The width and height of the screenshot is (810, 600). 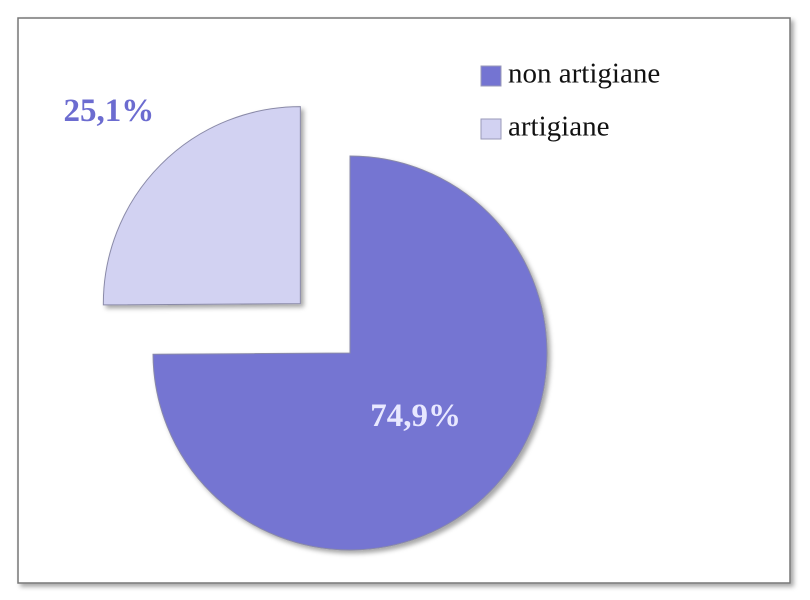 I want to click on pie-slice, so click(x=201, y=206).